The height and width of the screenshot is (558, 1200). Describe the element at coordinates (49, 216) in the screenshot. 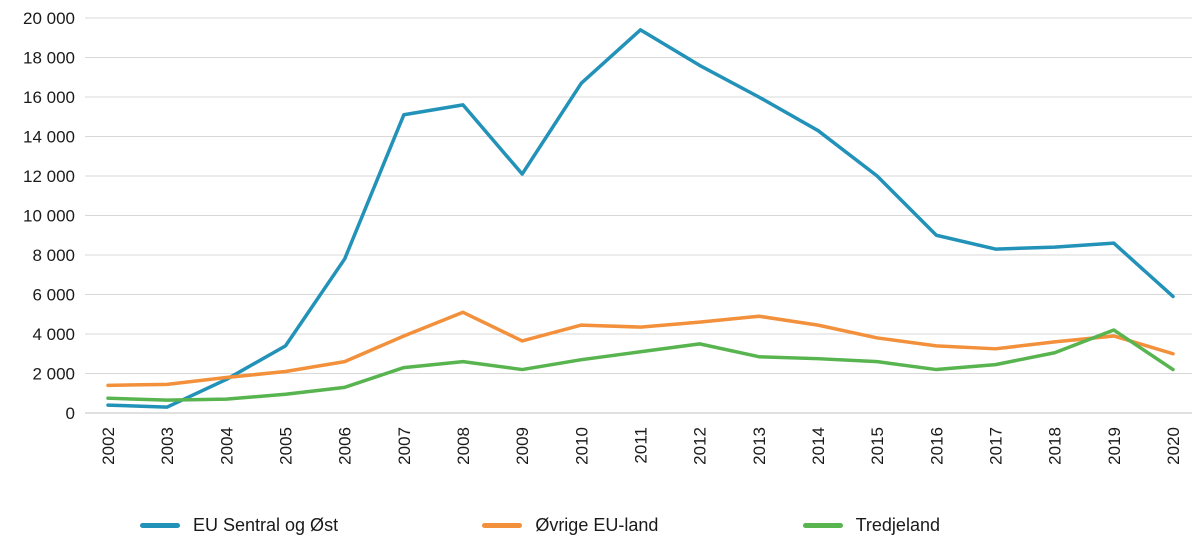

I see `y-tick-label: 10 000` at that location.